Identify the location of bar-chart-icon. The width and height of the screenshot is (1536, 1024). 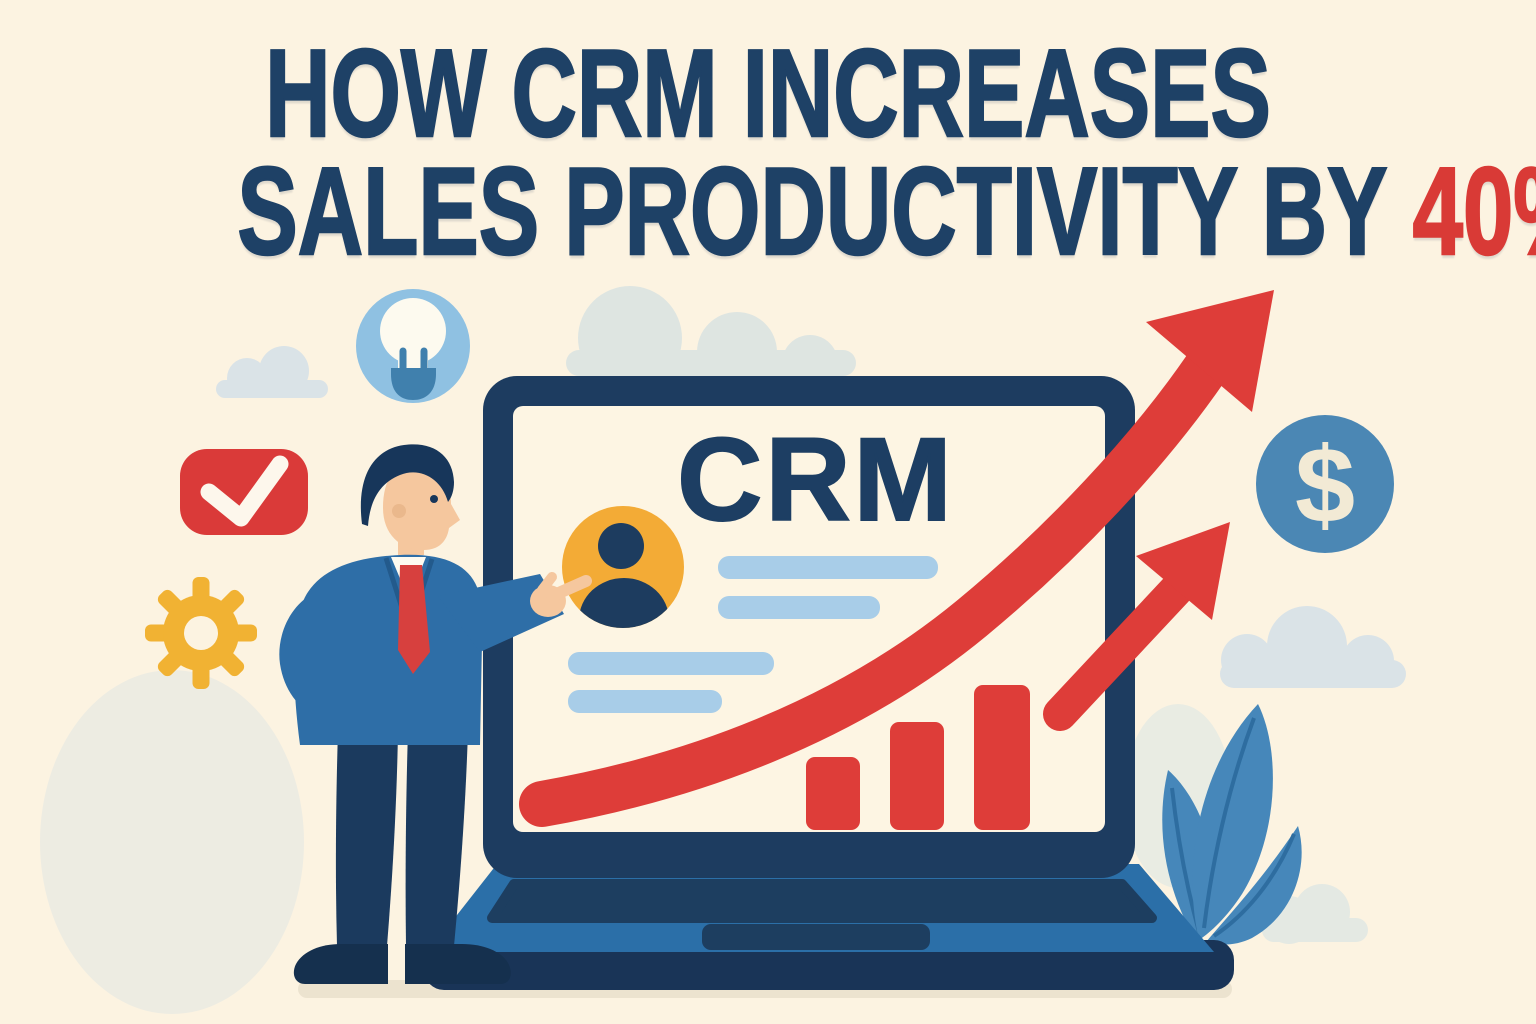
(918, 757).